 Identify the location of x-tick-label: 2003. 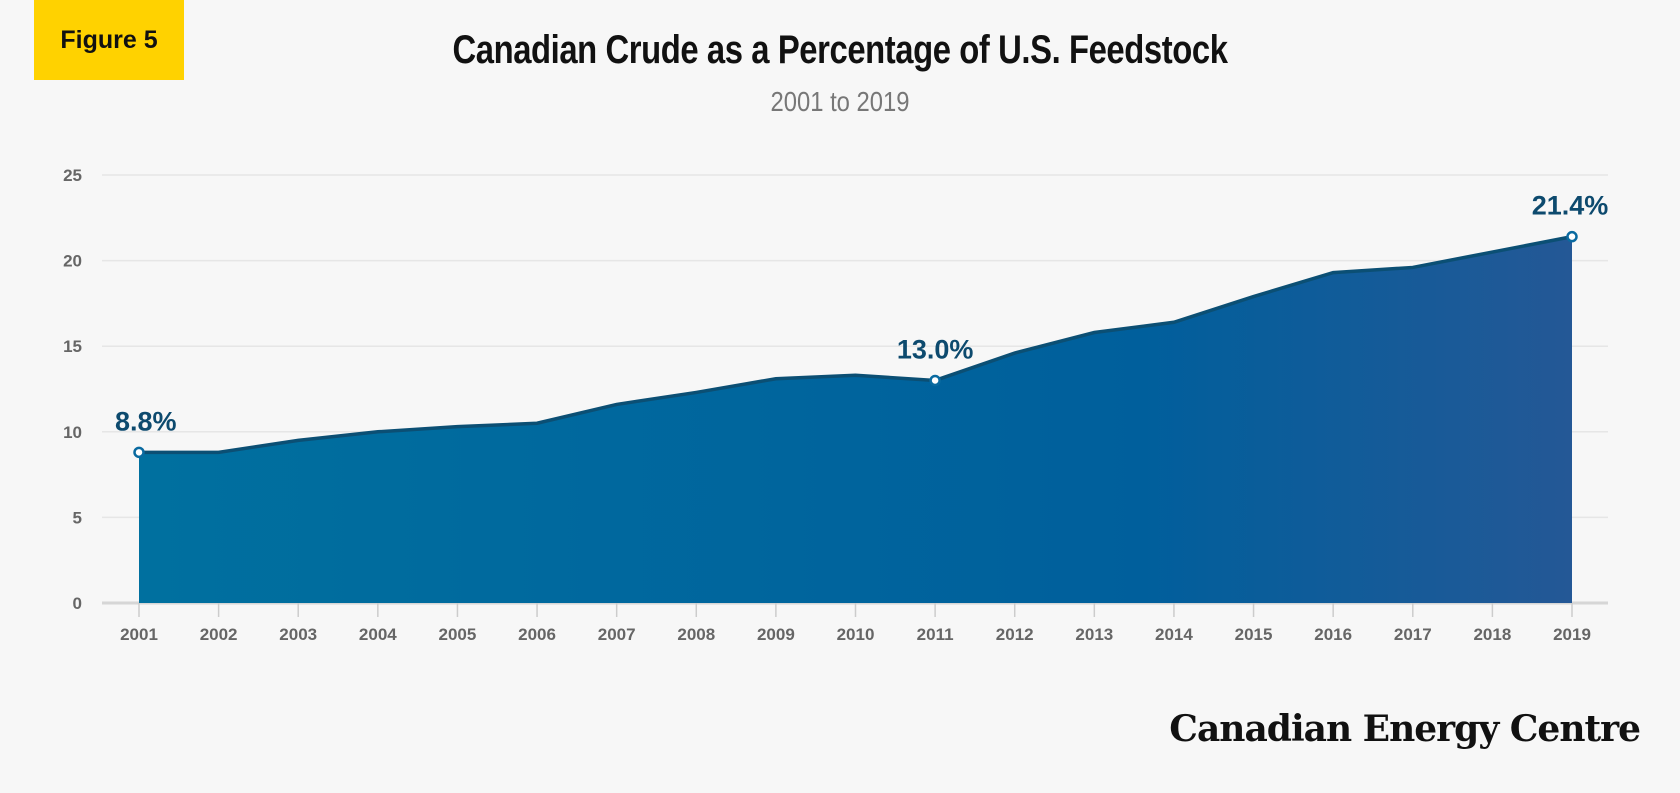
(298, 634).